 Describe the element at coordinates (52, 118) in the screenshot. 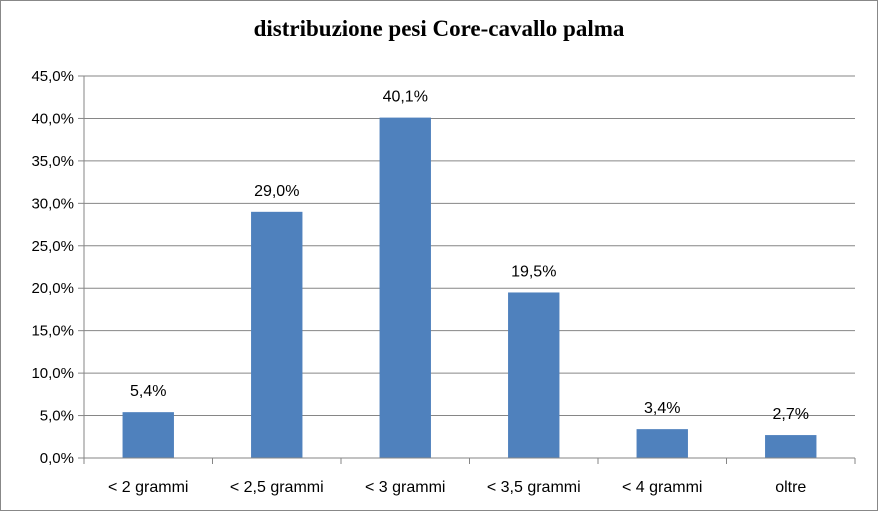

I see `y-tick-label: 40,0%` at that location.